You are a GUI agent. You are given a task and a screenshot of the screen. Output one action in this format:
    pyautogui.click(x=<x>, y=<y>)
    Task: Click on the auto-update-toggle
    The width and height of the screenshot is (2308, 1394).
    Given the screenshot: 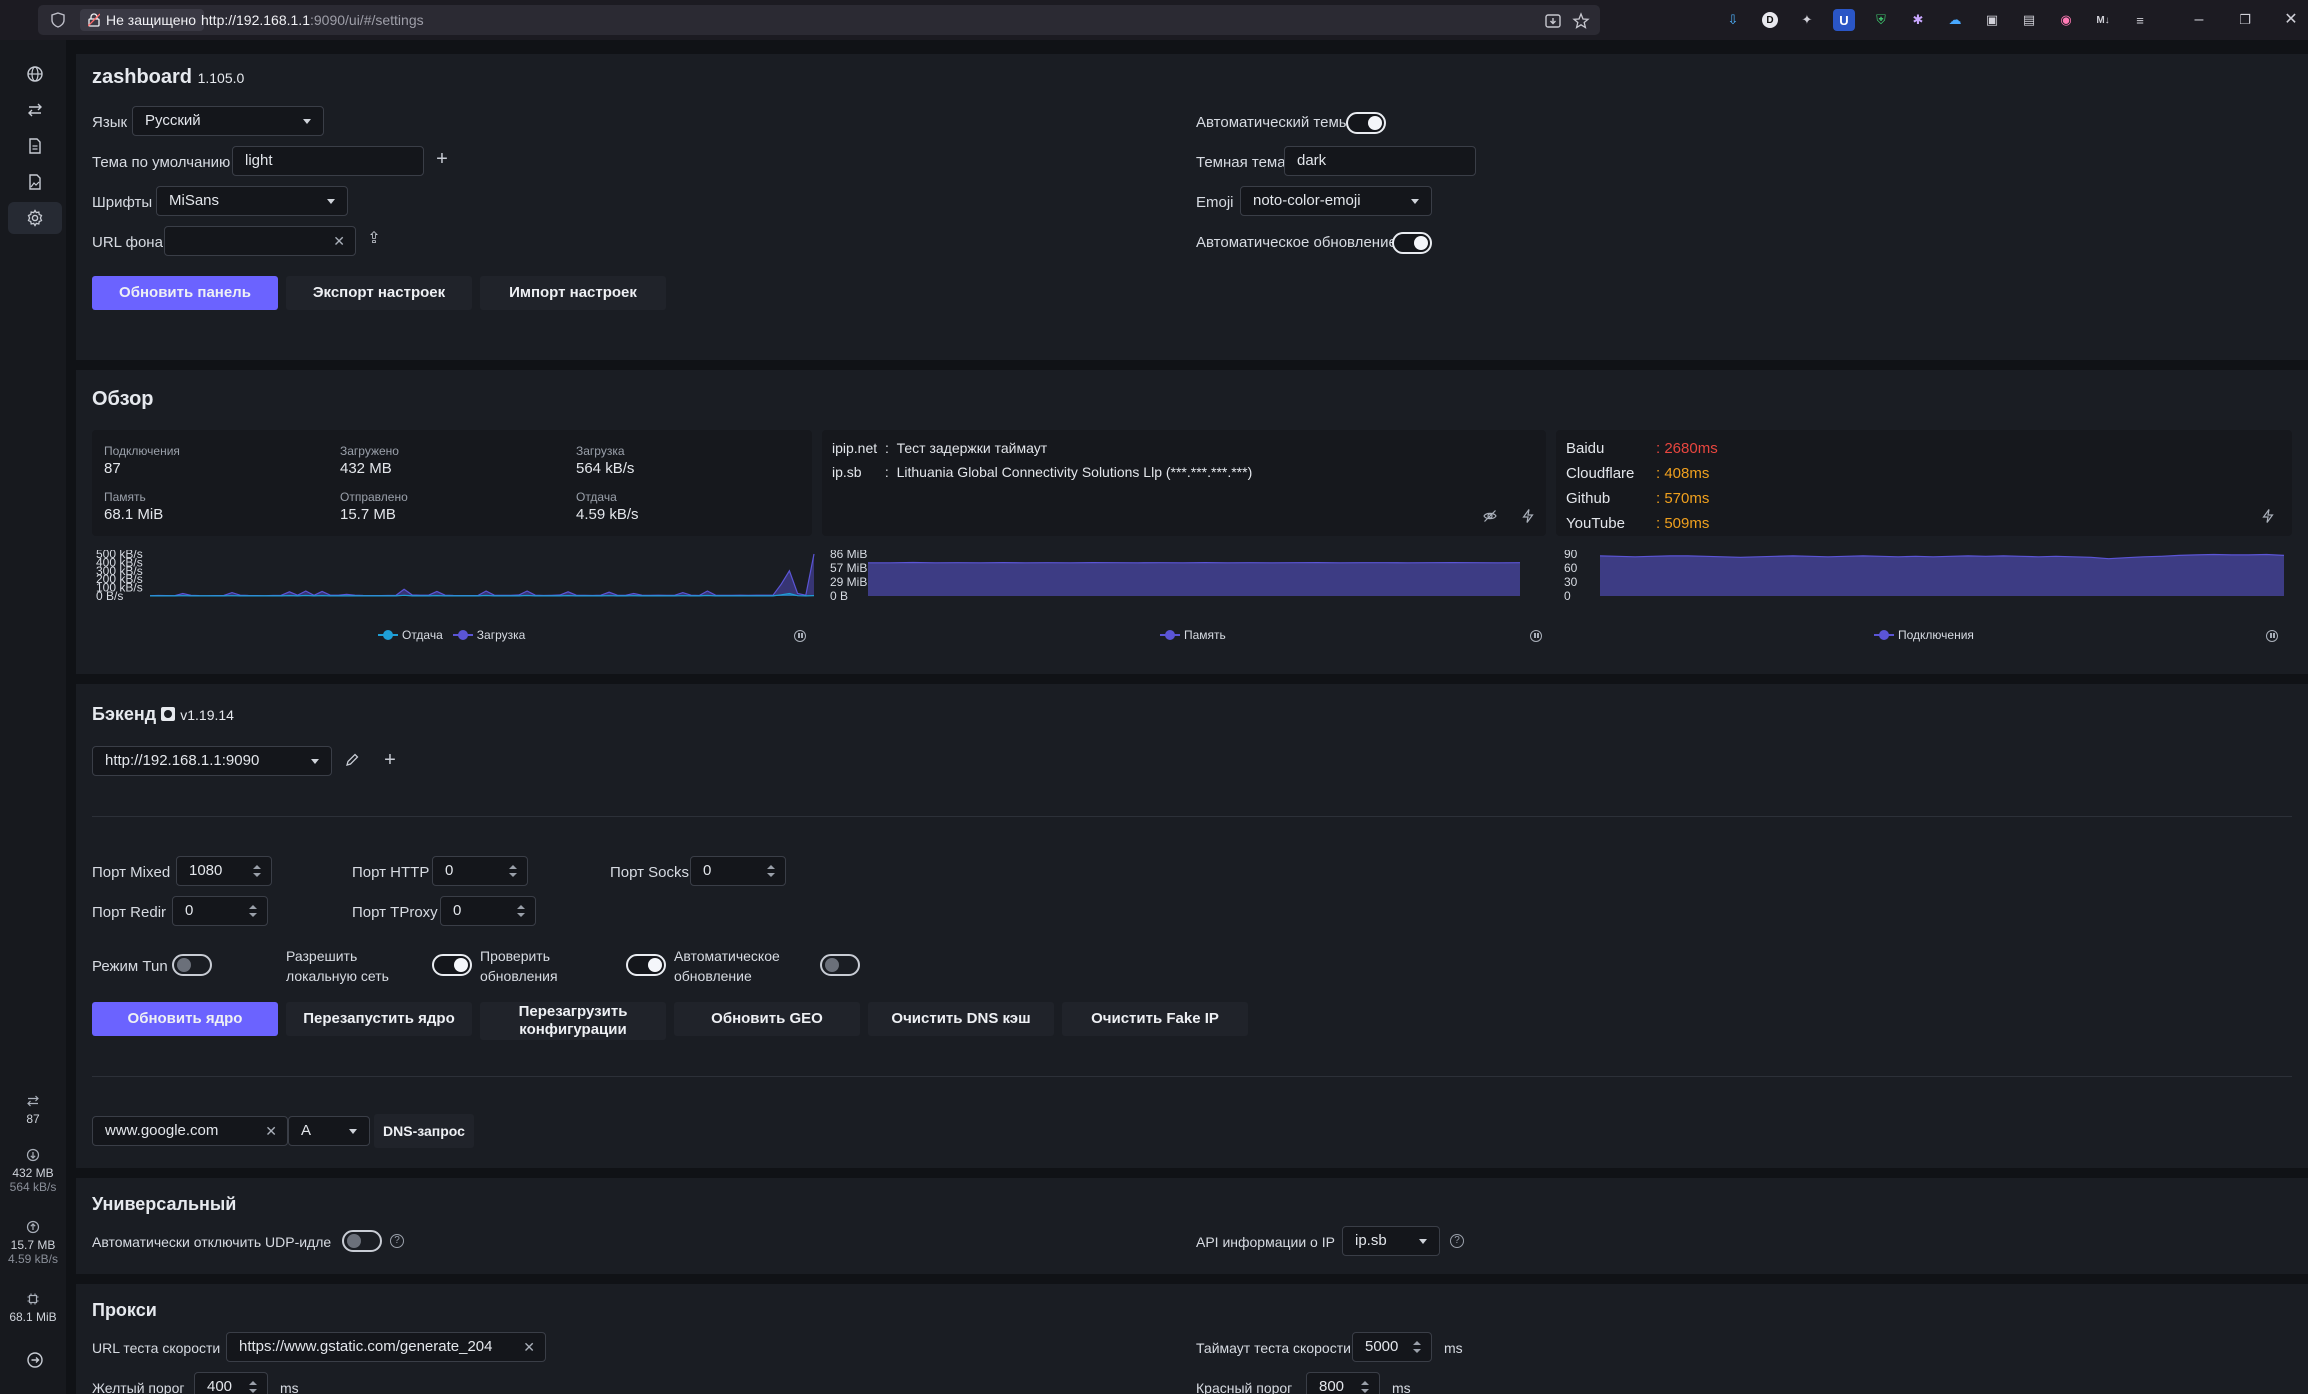 What is the action you would take?
    pyautogui.click(x=1412, y=243)
    